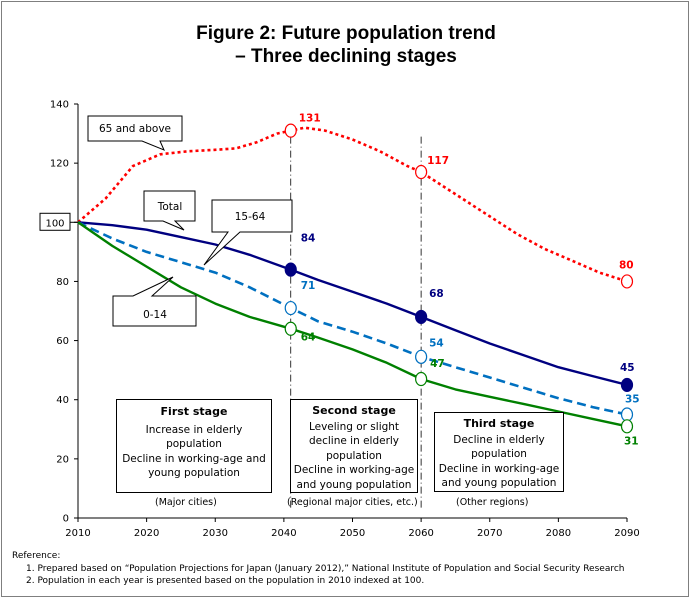 This screenshot has height=600, width=692. What do you see at coordinates (62, 341) in the screenshot?
I see `y-tick-label: 60` at bounding box center [62, 341].